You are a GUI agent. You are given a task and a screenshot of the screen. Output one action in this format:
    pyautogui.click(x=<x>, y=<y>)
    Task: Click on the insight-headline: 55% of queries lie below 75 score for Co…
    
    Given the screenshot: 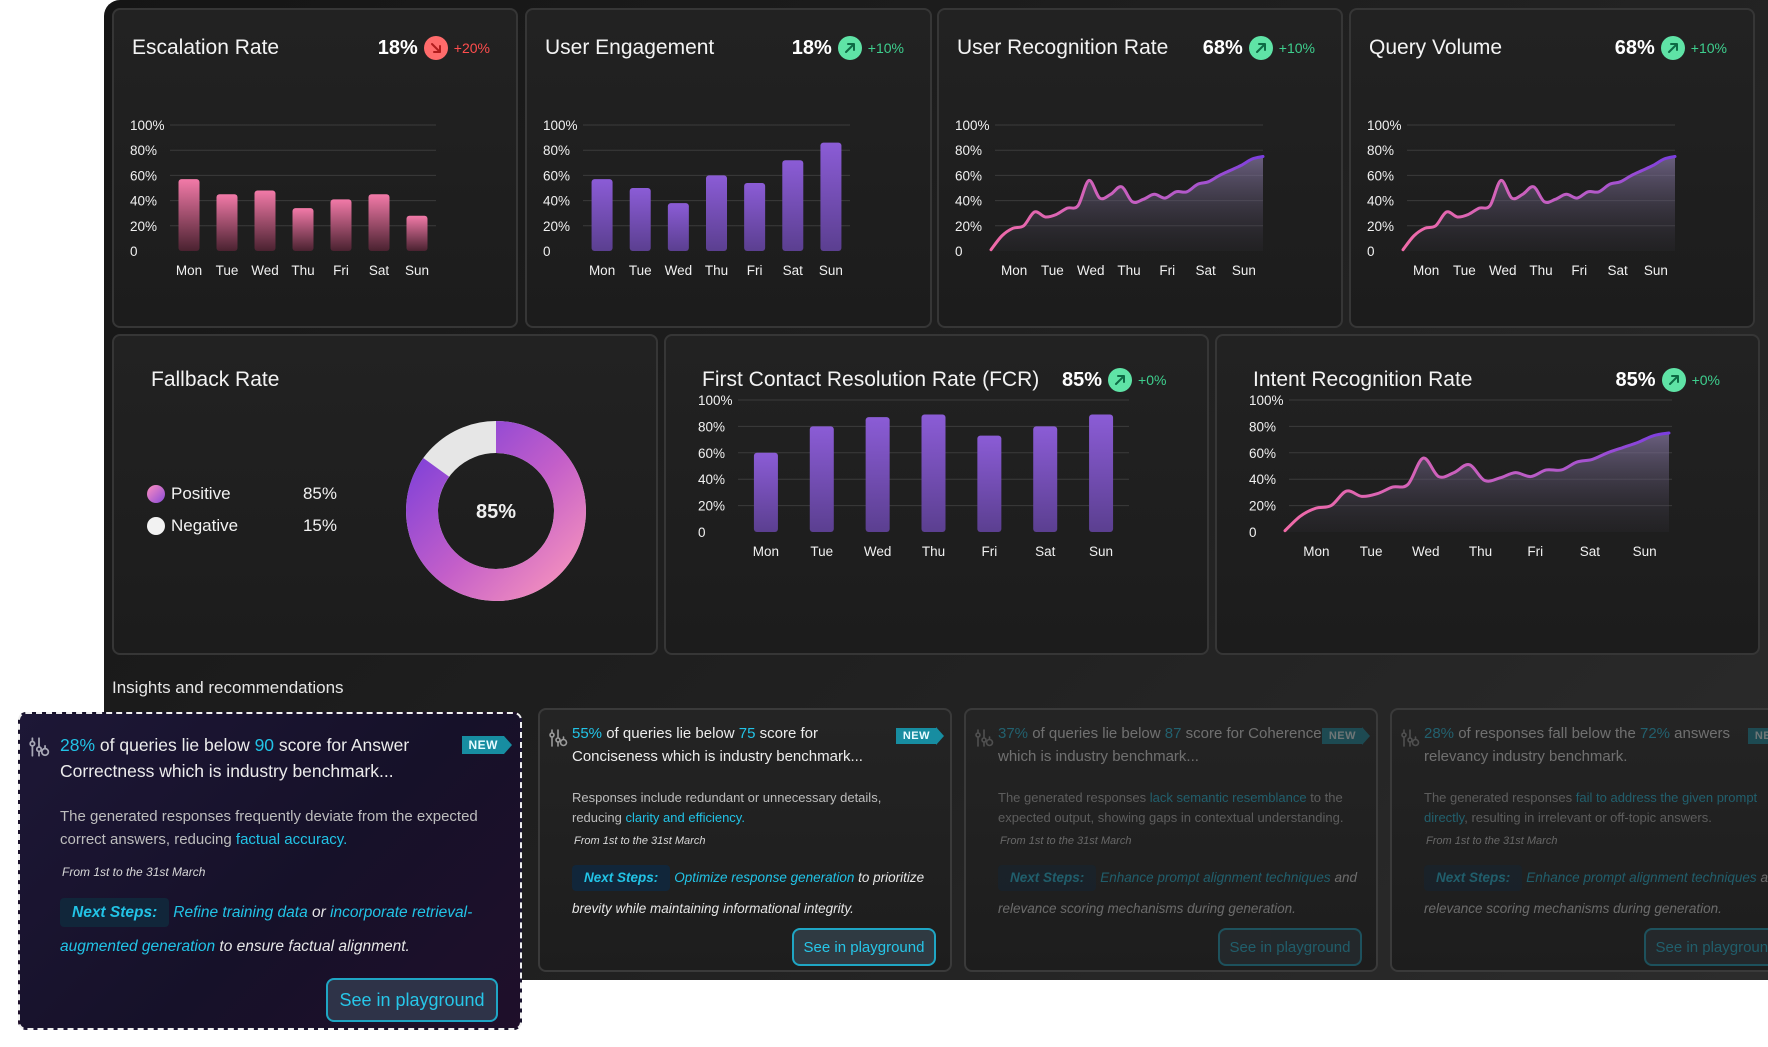 What is the action you would take?
    pyautogui.click(x=717, y=745)
    